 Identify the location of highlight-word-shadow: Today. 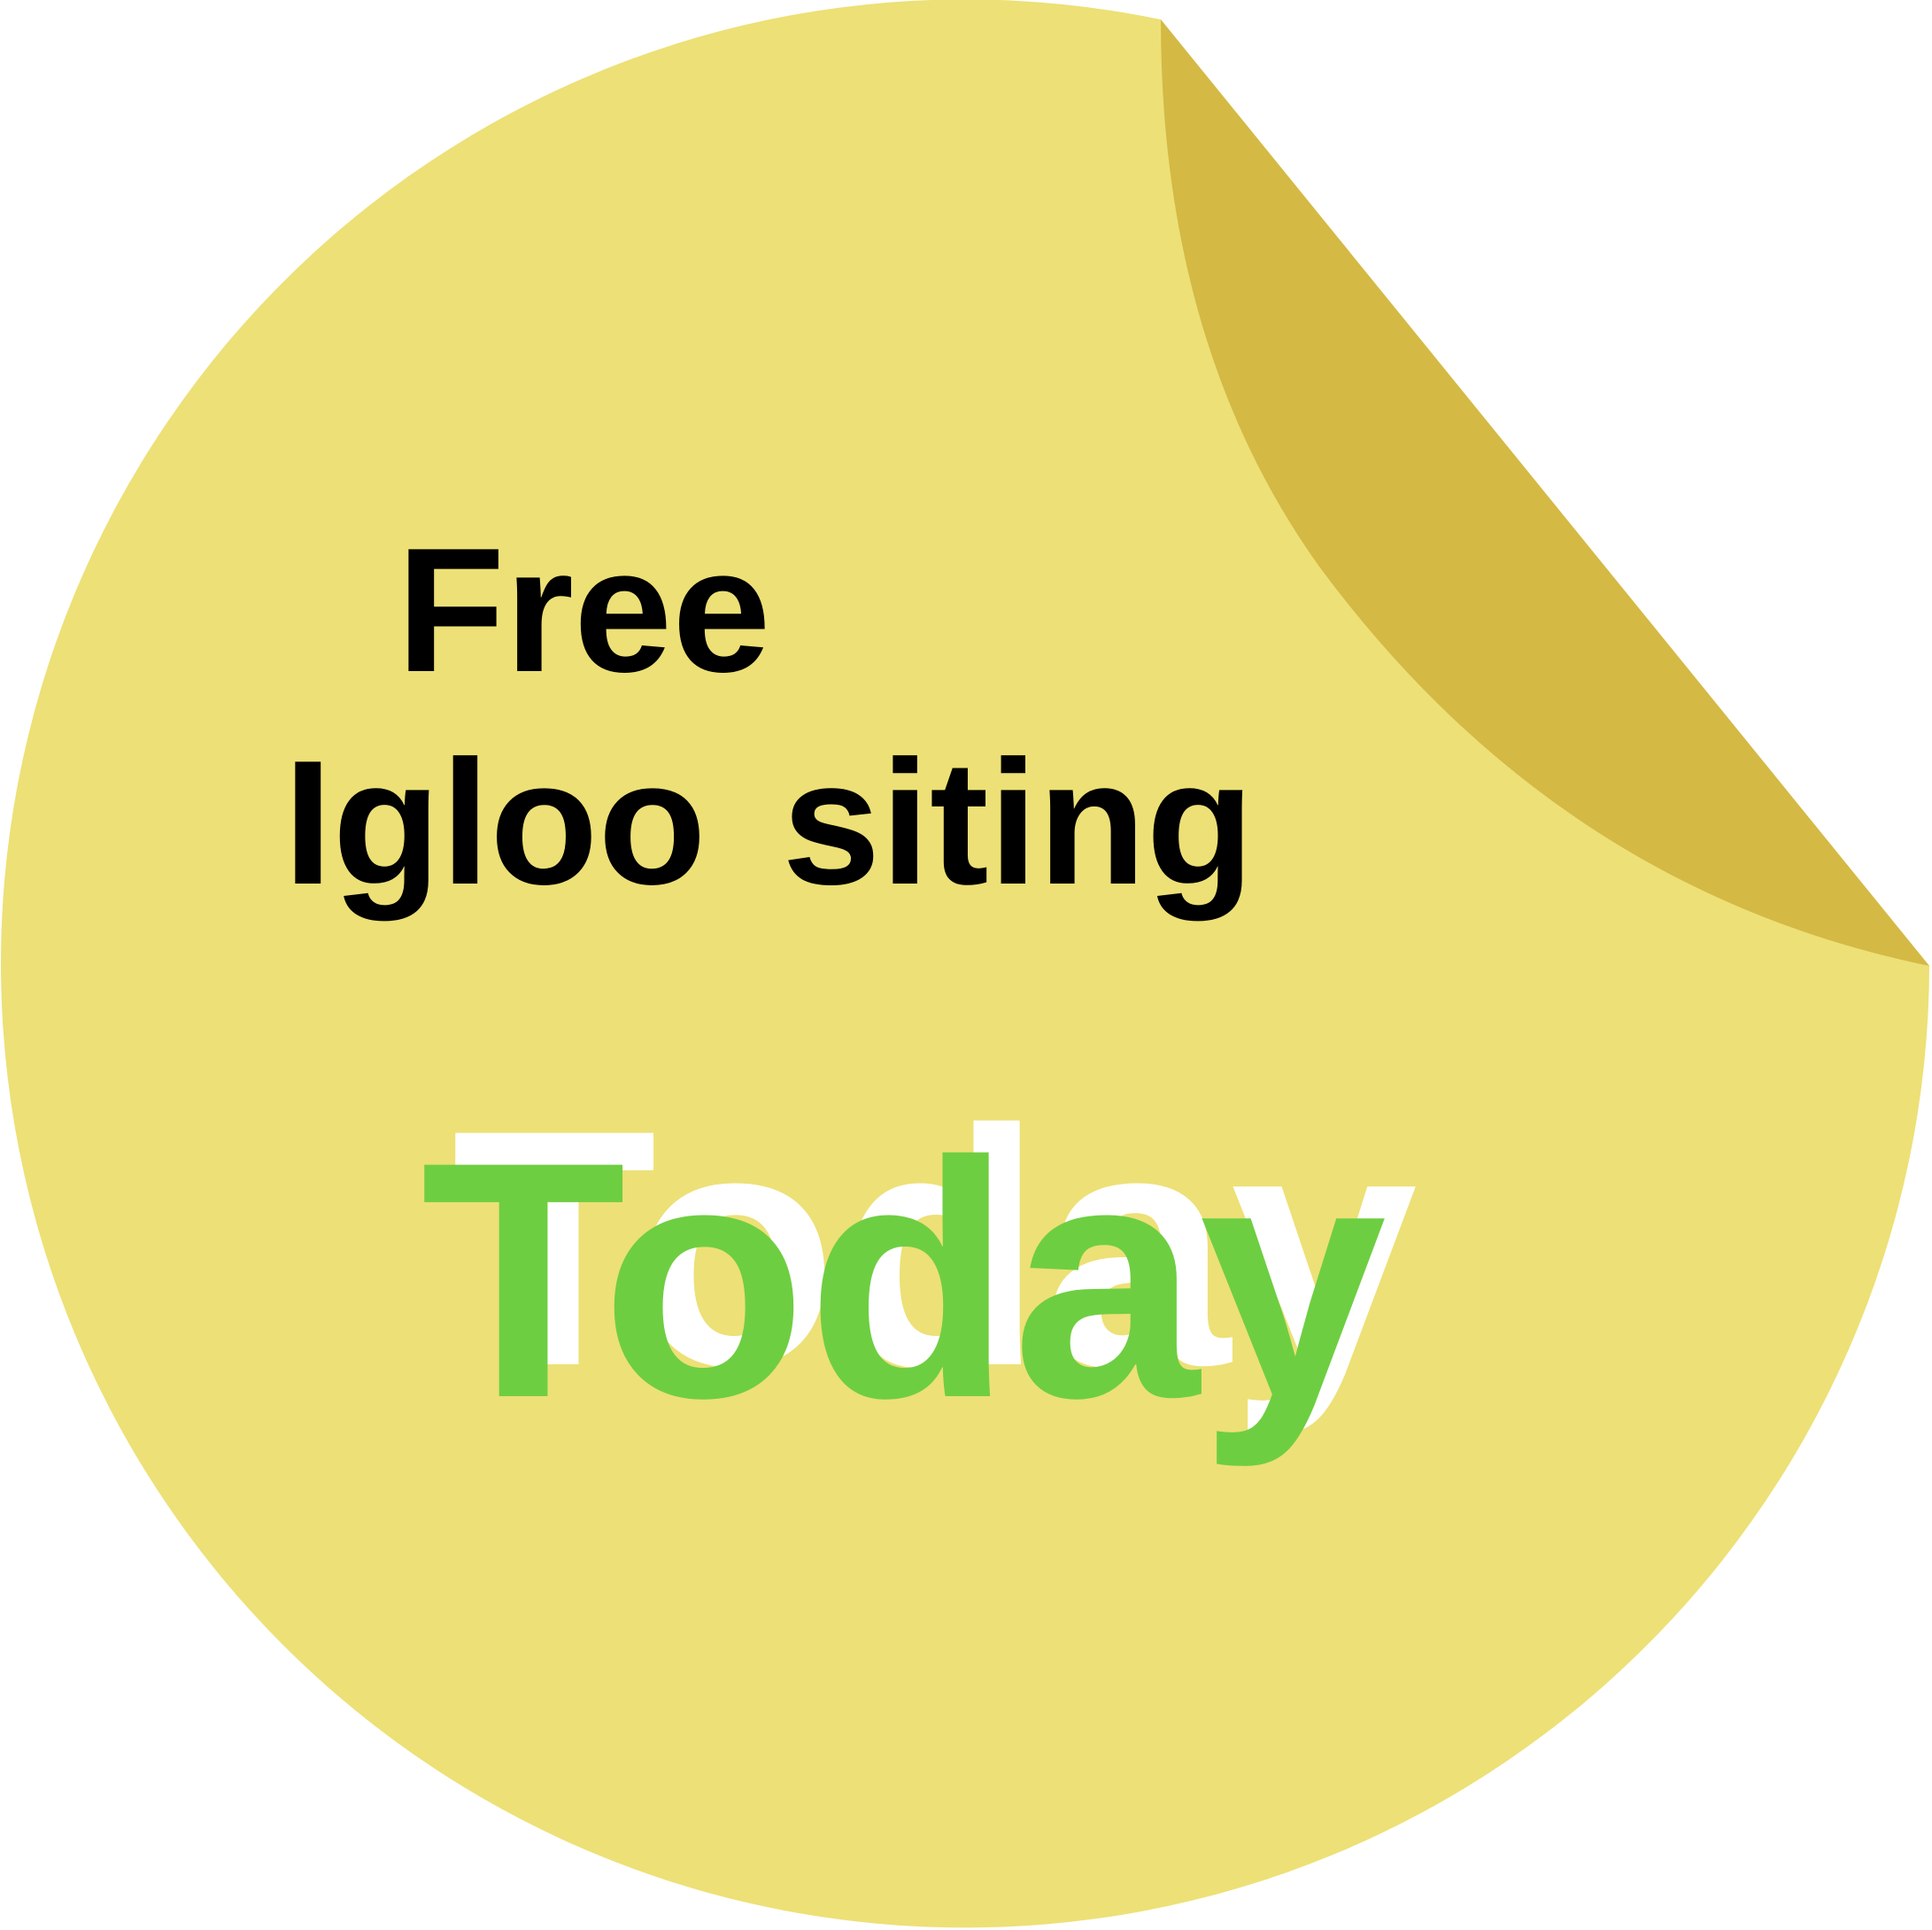
(935, 1248).